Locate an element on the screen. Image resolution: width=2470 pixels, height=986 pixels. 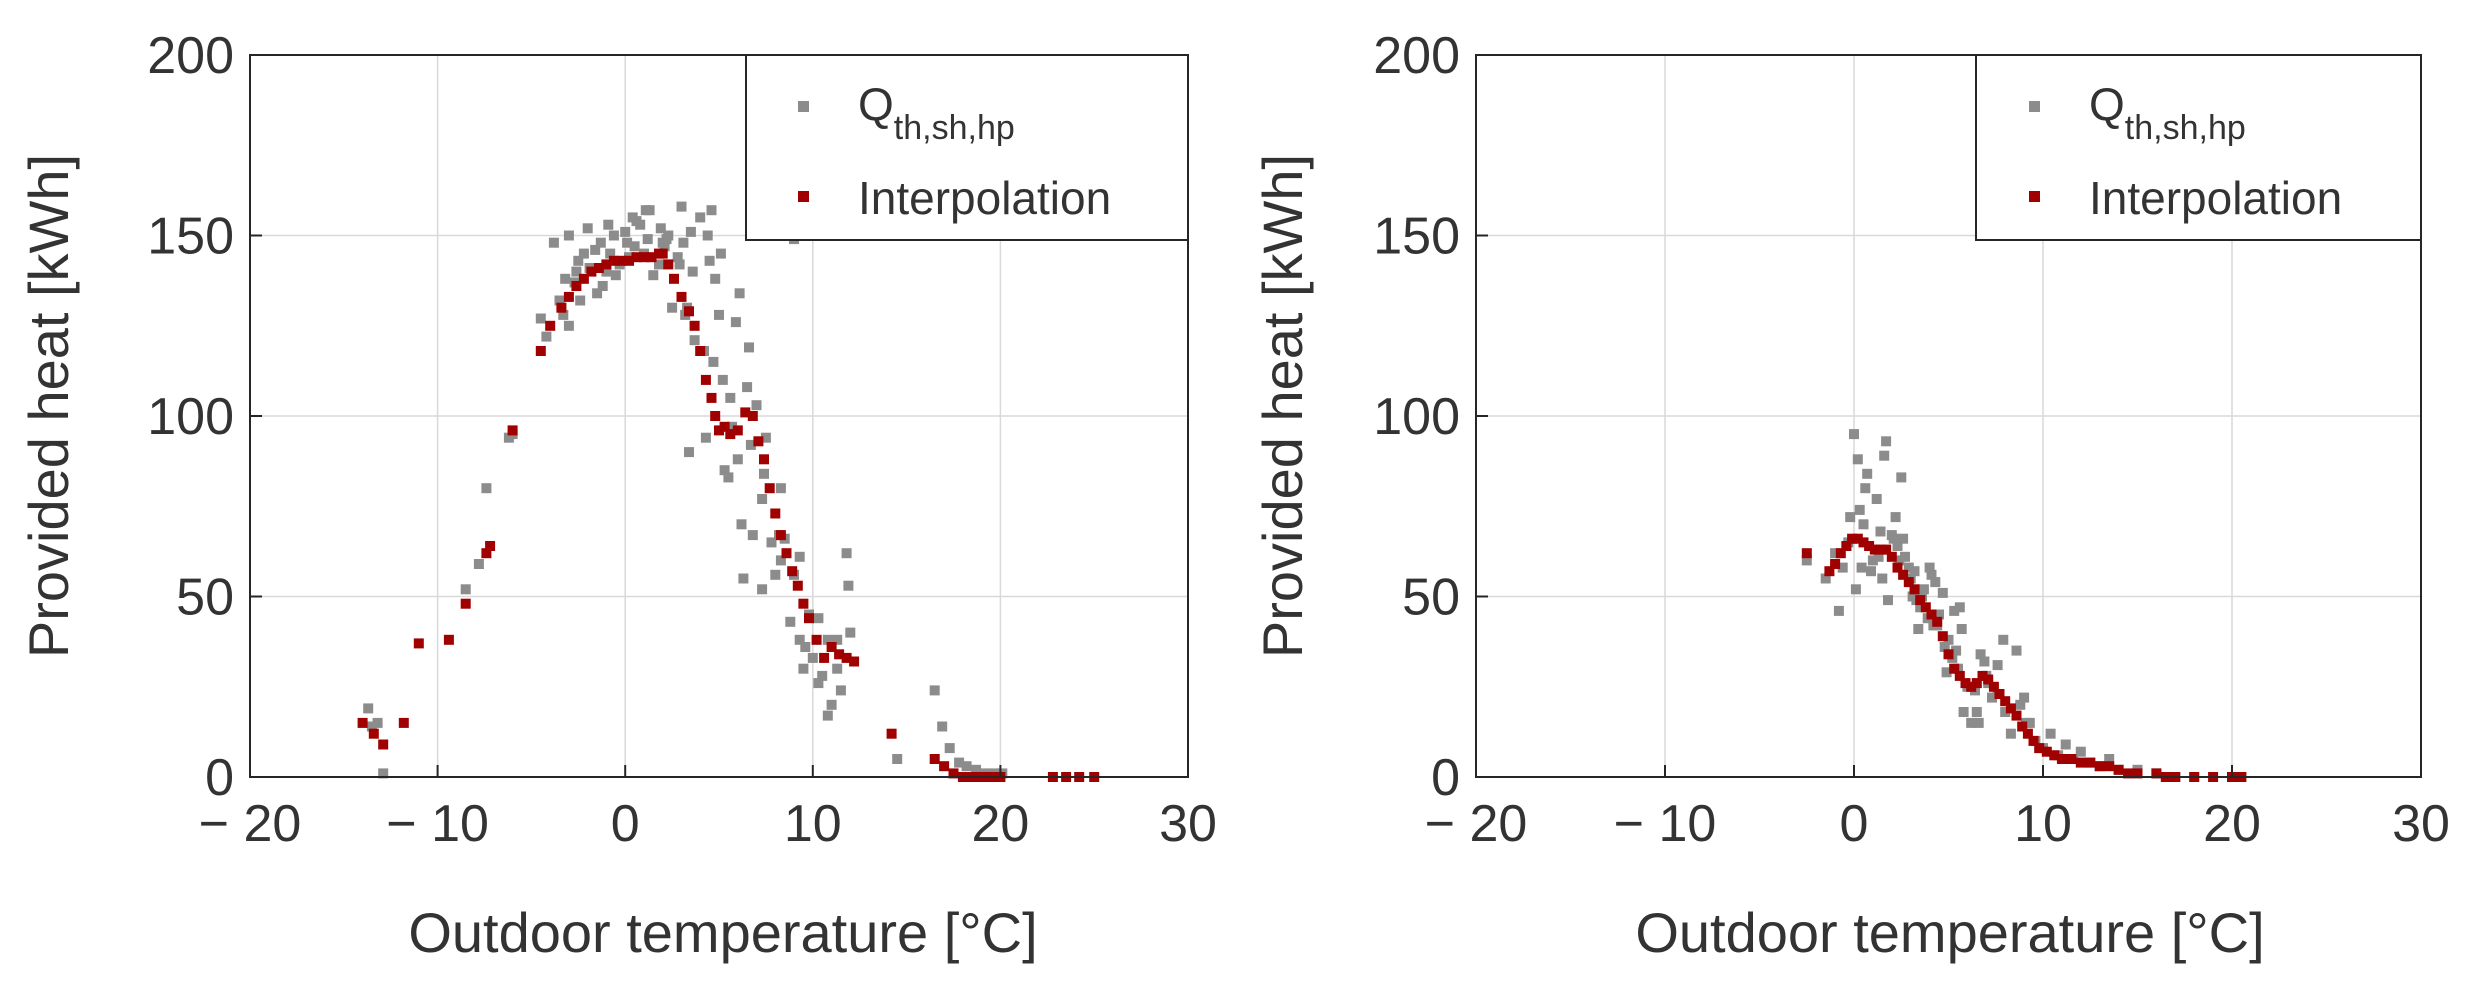
chart-left-x-tick-label-3: 10 is located at coordinates (813, 824).